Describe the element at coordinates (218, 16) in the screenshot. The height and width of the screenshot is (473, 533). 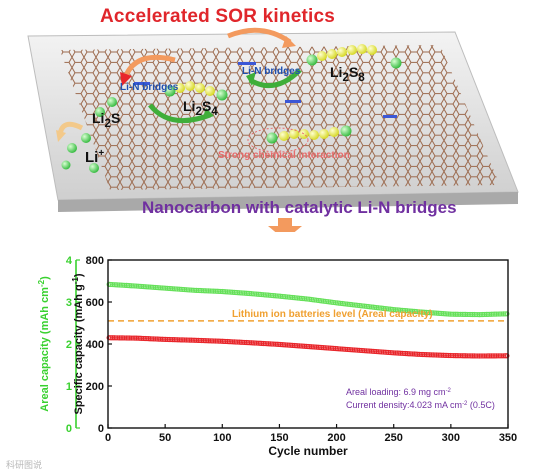
I see `scheme-title: Accelerated SOR kinetics` at that location.